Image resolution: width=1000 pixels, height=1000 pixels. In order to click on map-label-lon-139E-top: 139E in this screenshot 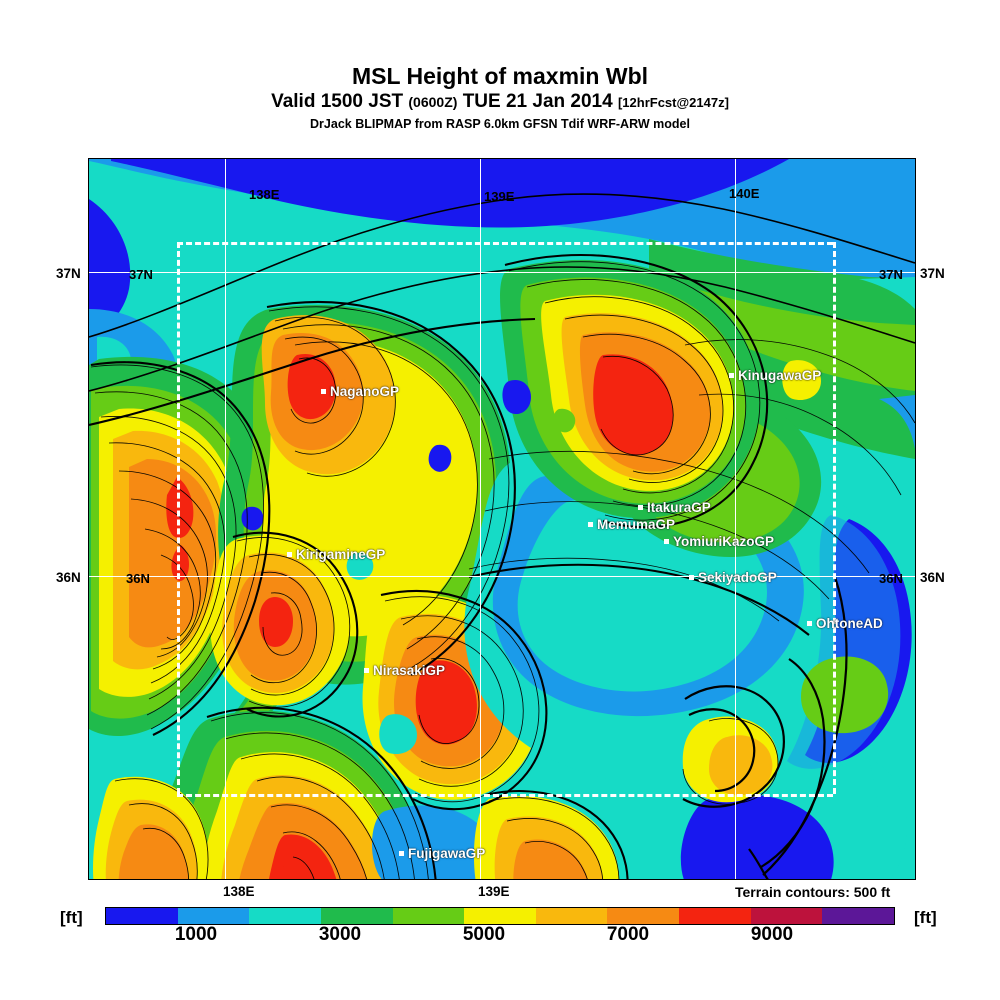, I will do `click(499, 196)`.